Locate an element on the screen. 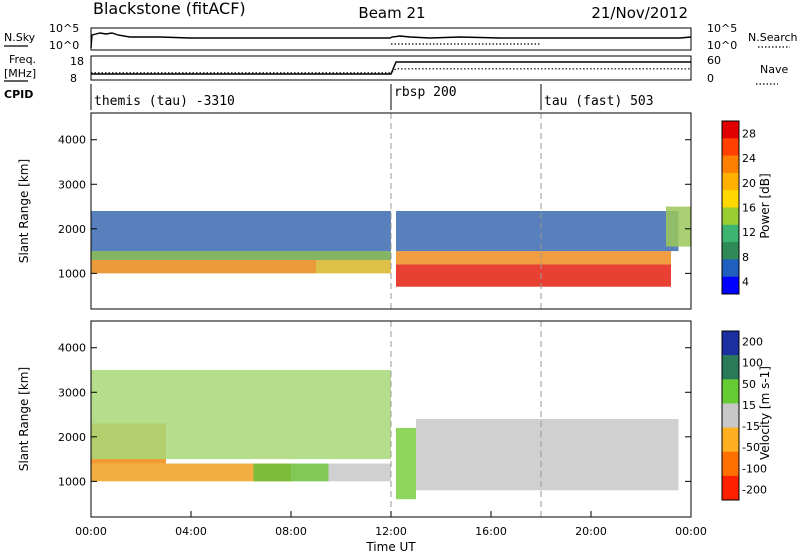 Image resolution: width=800 pixels, height=554 pixels. velocity-ytick-label: 3000 is located at coordinates (72, 392).